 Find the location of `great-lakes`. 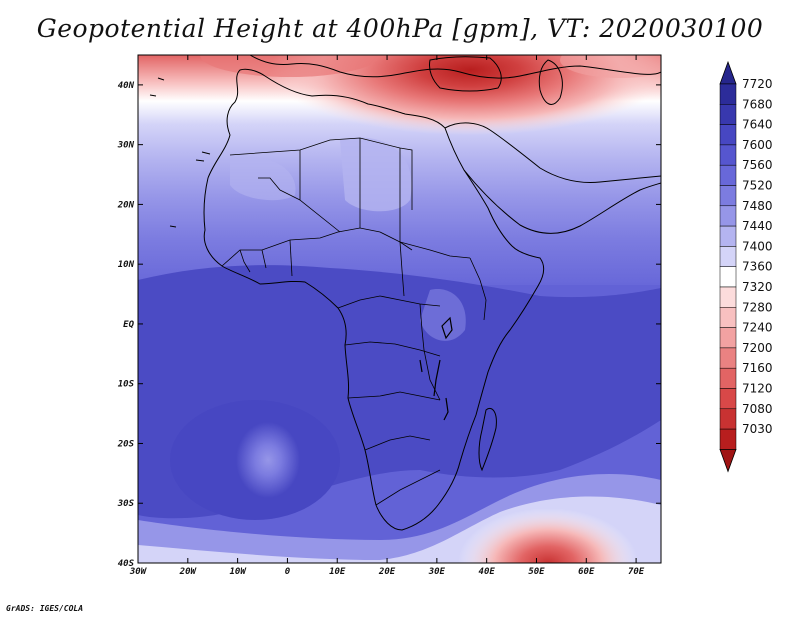

great-lakes is located at coordinates (436, 368).